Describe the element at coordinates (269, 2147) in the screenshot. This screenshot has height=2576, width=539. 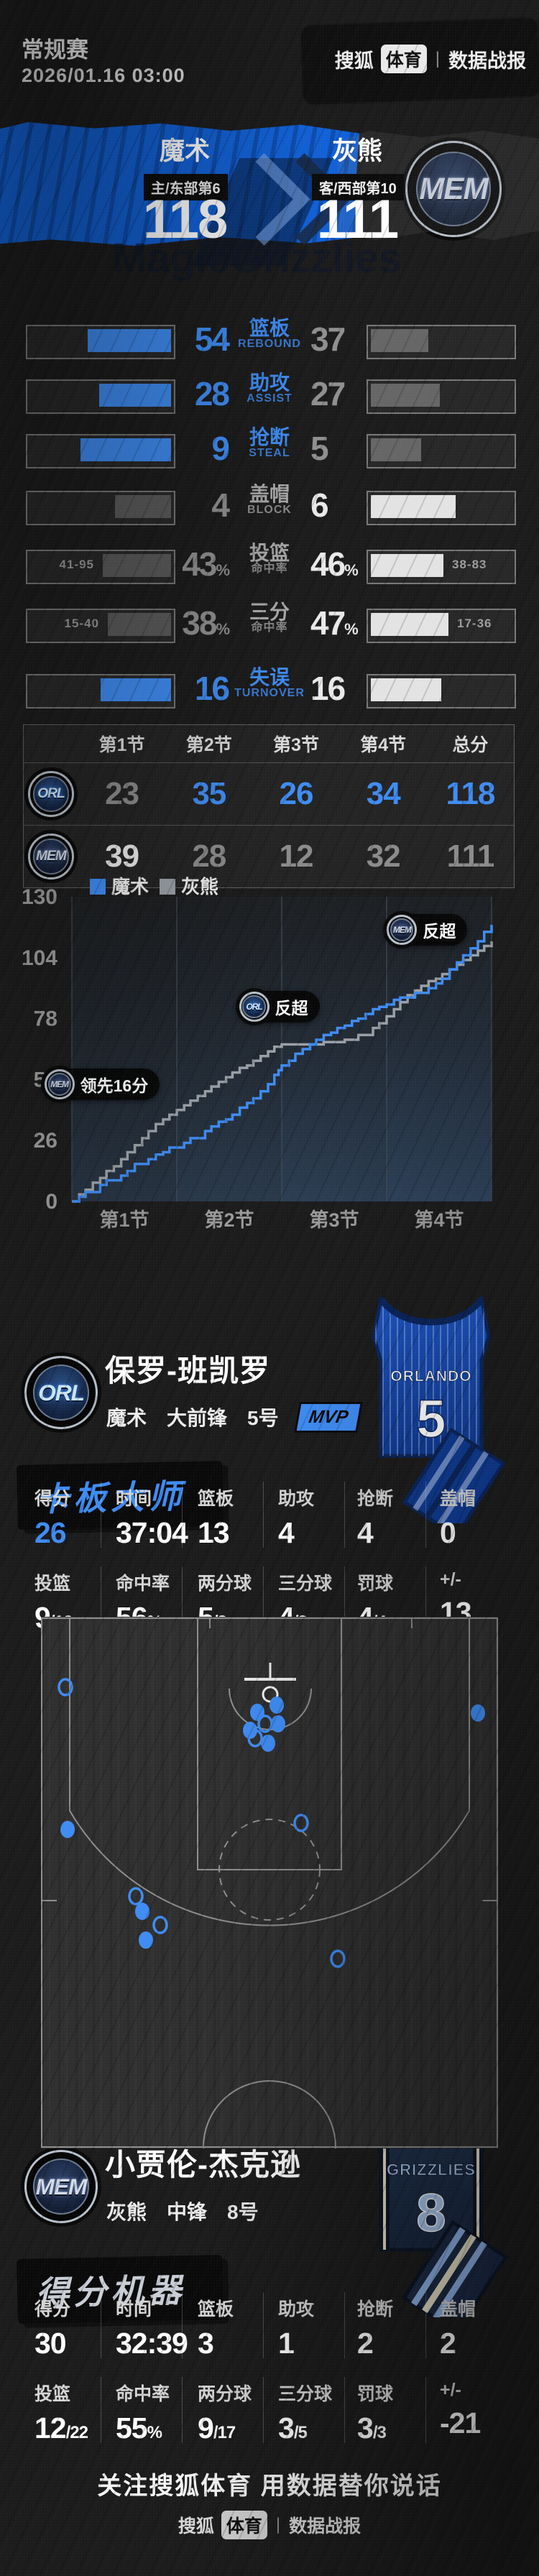
I see `half-court-circle` at that location.